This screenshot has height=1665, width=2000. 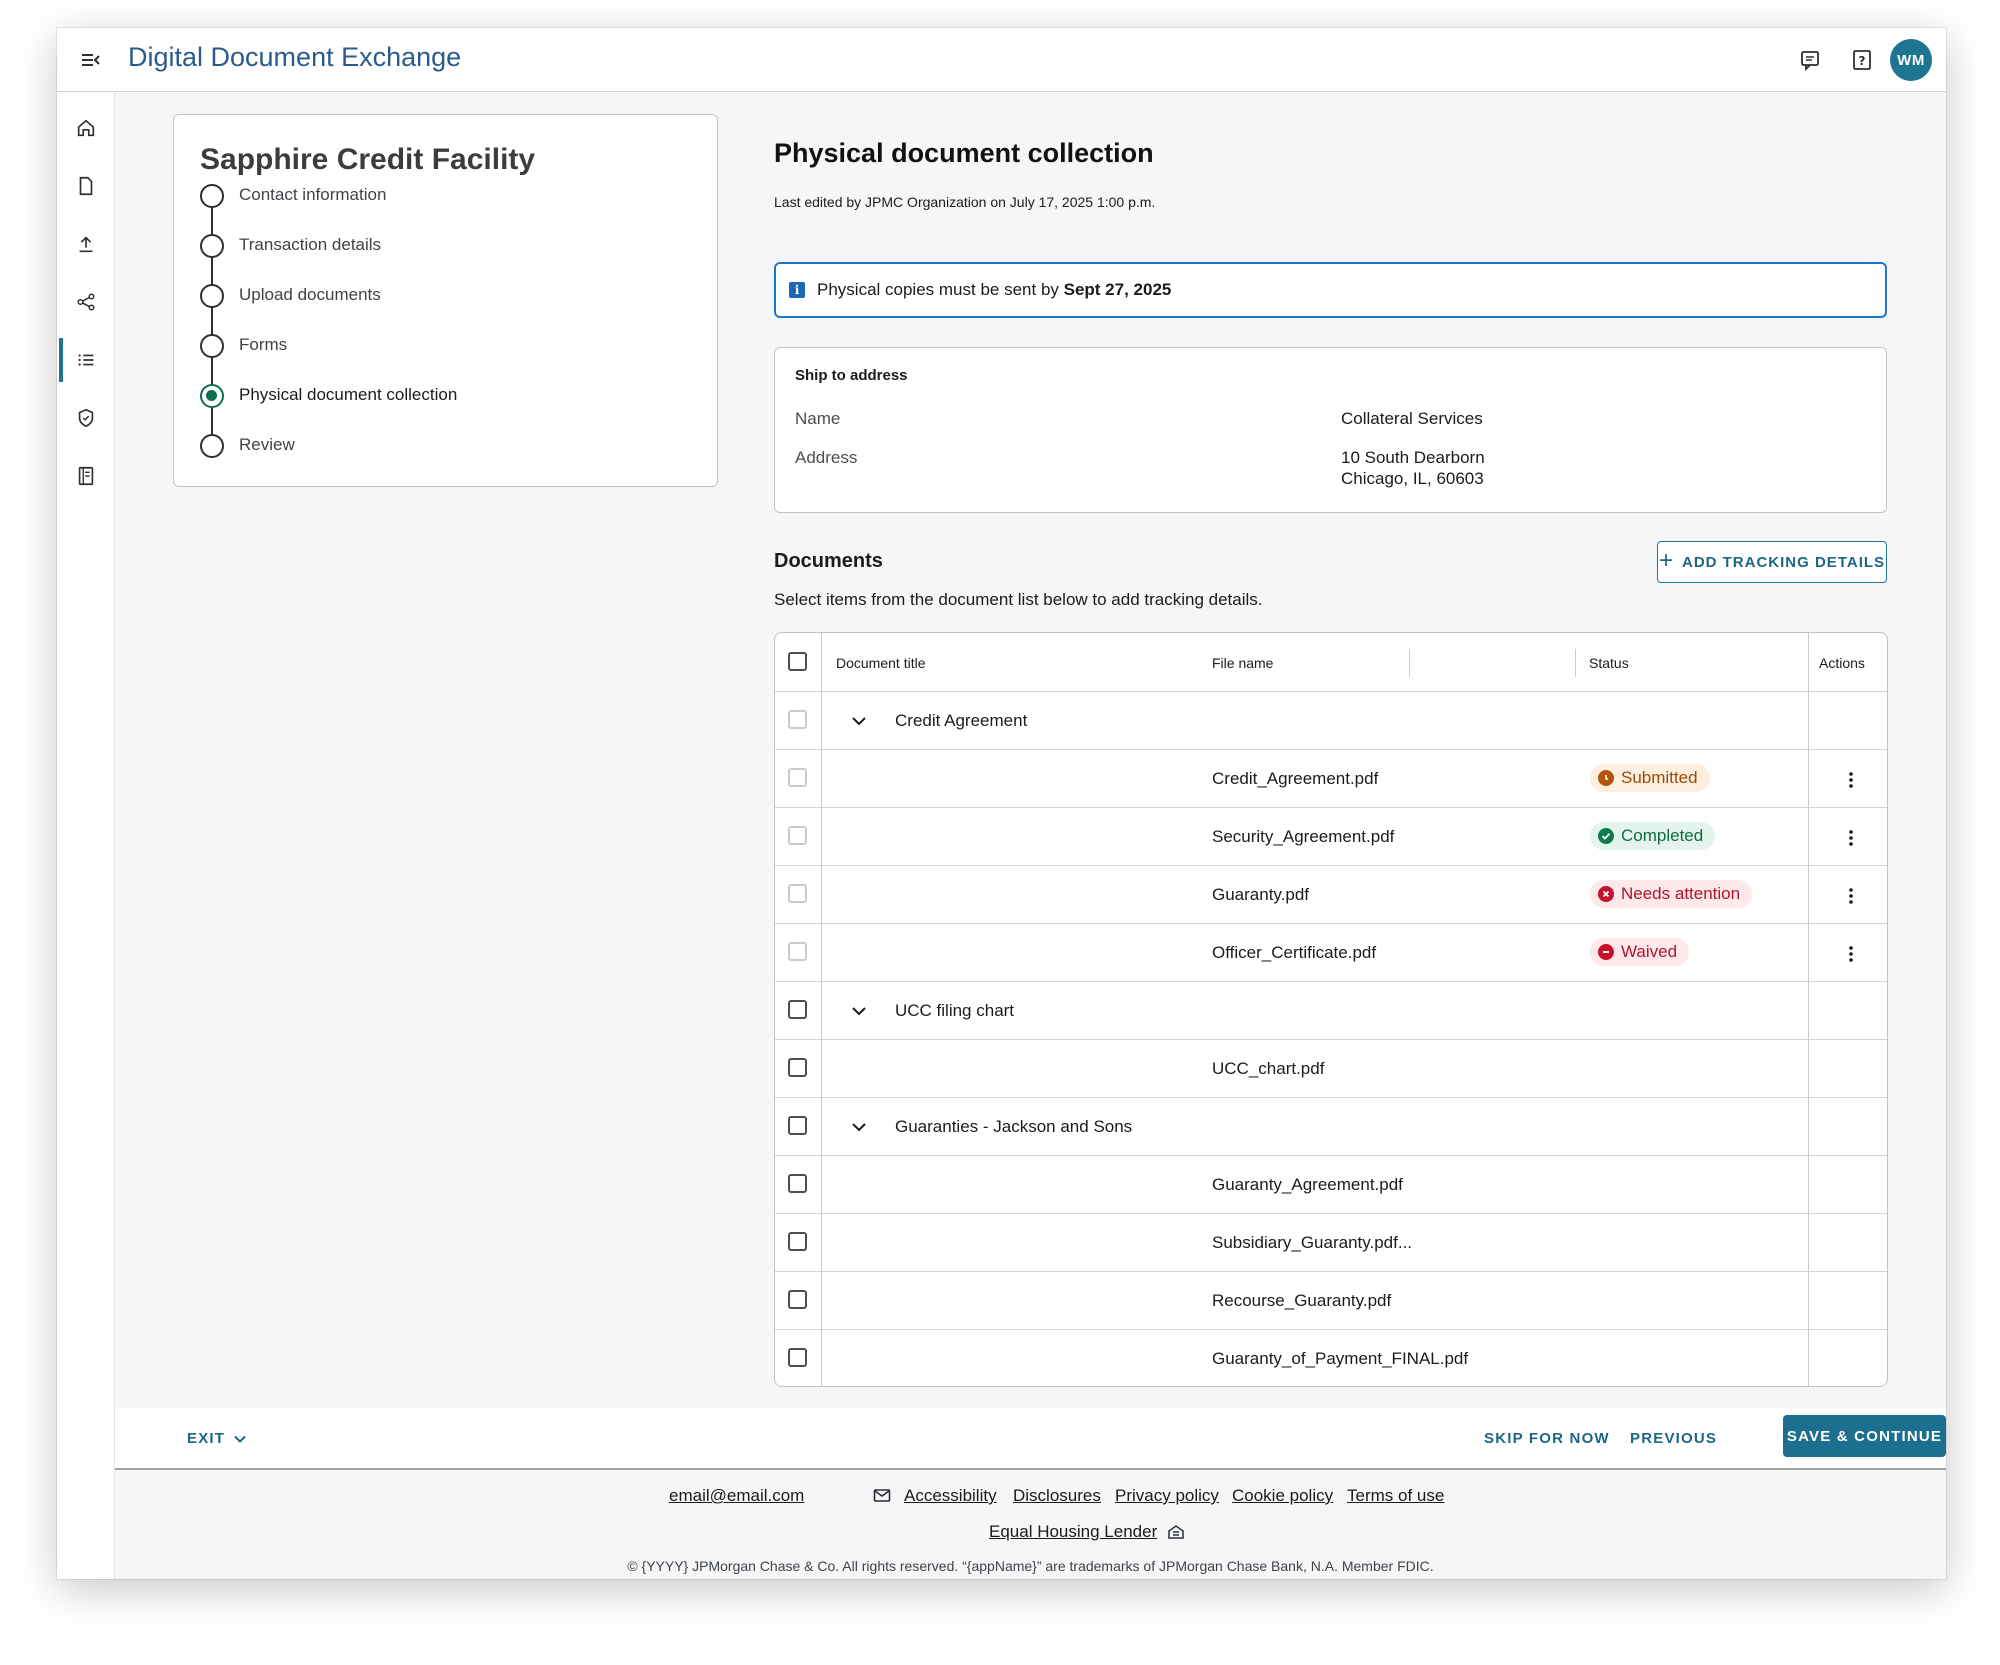 What do you see at coordinates (400, 246) in the screenshot?
I see `step-item: Transaction details` at bounding box center [400, 246].